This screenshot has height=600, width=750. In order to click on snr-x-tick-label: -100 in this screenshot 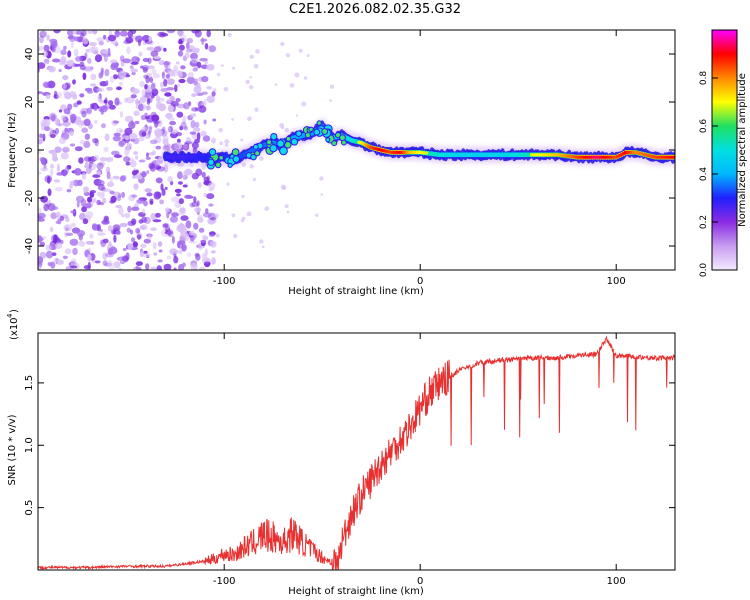, I will do `click(224, 581)`.